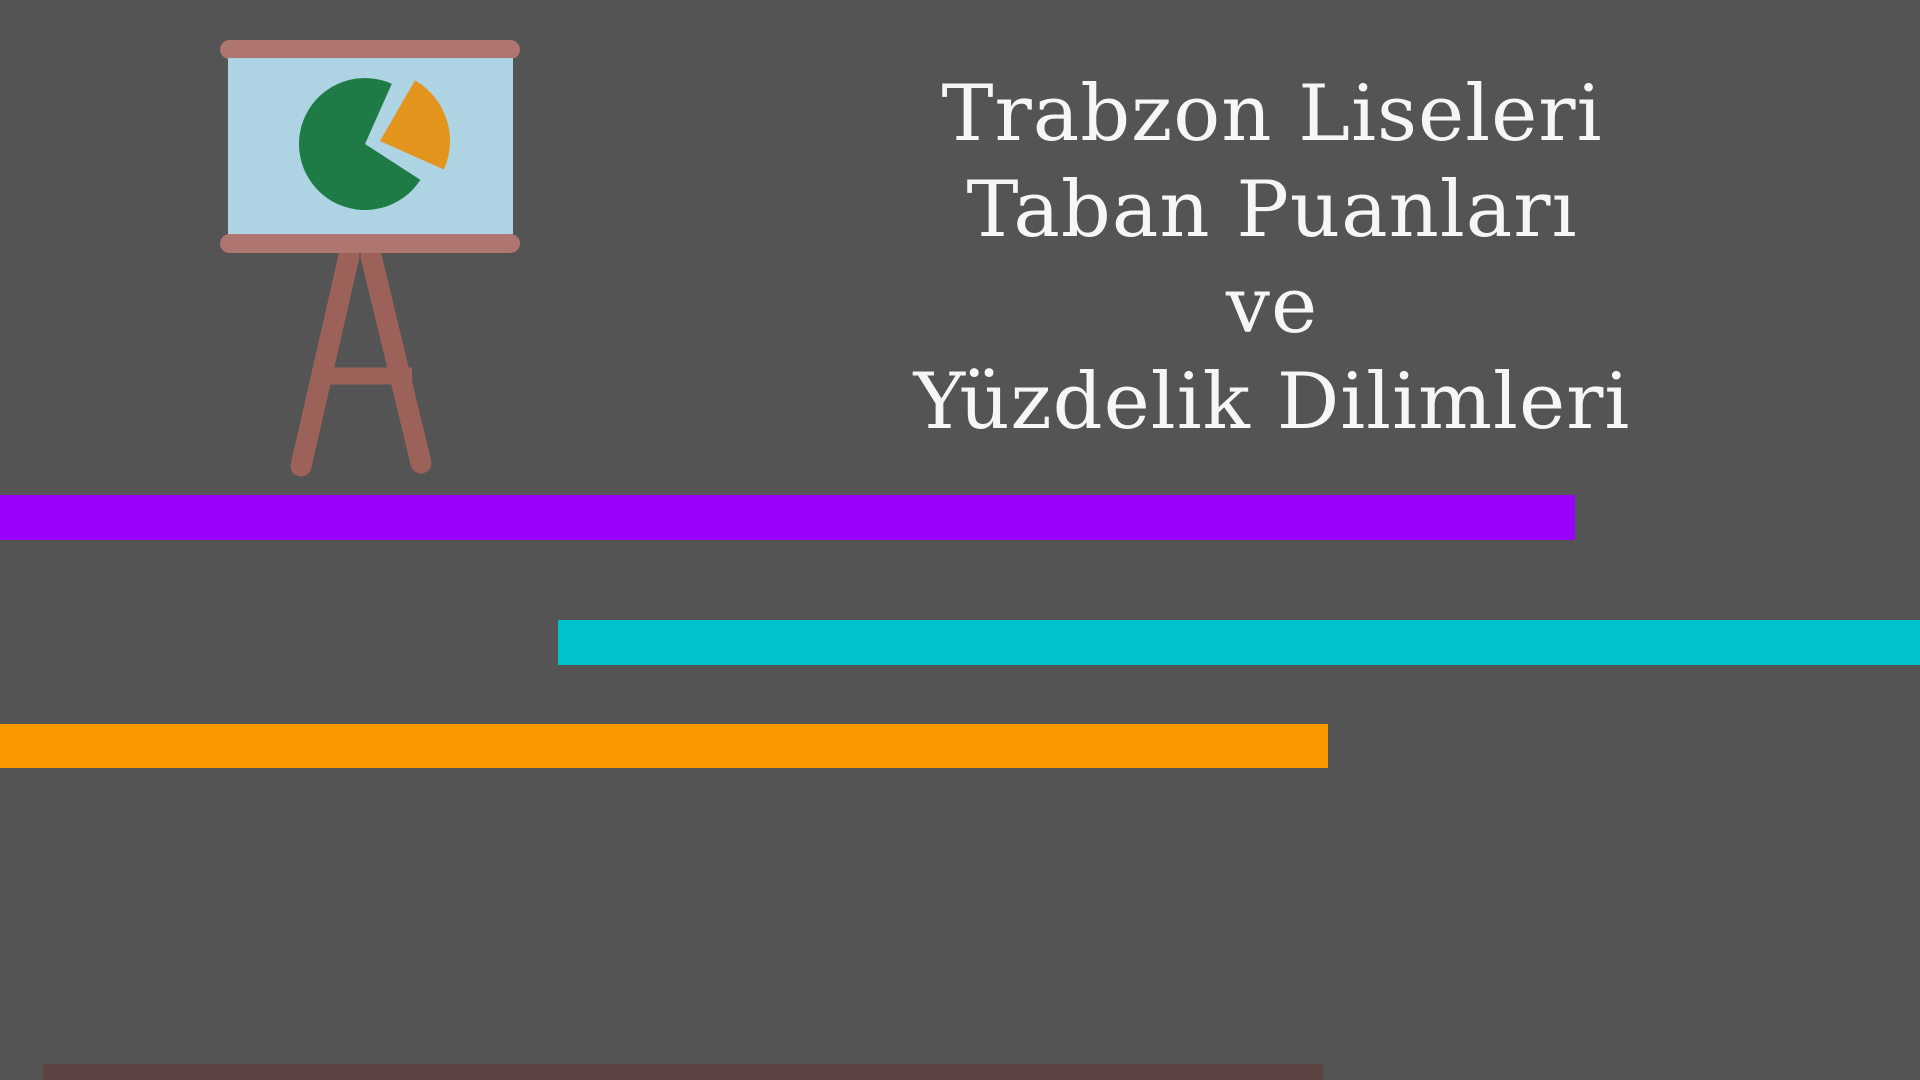  What do you see at coordinates (396, 359) in the screenshot?
I see `easel-right-leg` at bounding box center [396, 359].